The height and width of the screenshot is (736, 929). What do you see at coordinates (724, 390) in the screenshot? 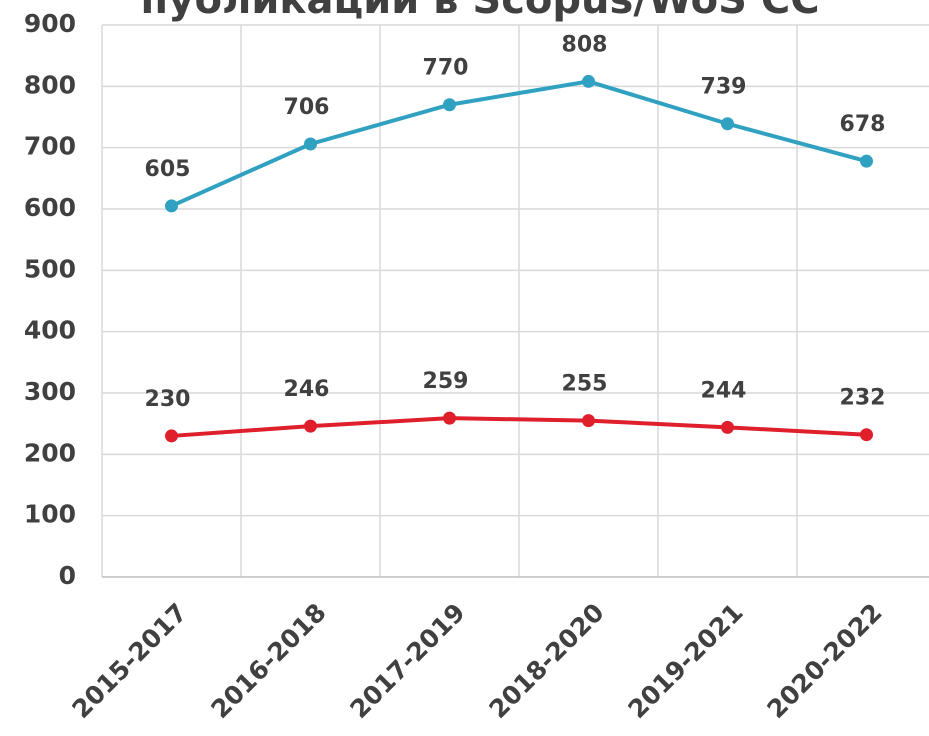
I see `data-label: 244` at bounding box center [724, 390].